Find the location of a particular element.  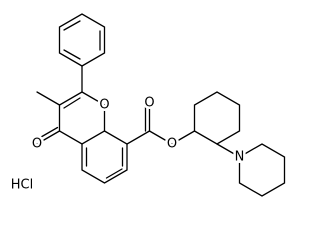

atom-label: N is located at coordinates (240, 157).